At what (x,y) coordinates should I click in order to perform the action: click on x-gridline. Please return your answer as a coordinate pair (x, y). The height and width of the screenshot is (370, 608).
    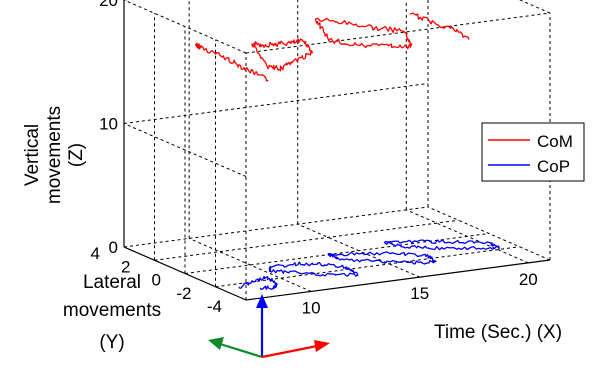
    Looking at the image, I should click on (250, 264).